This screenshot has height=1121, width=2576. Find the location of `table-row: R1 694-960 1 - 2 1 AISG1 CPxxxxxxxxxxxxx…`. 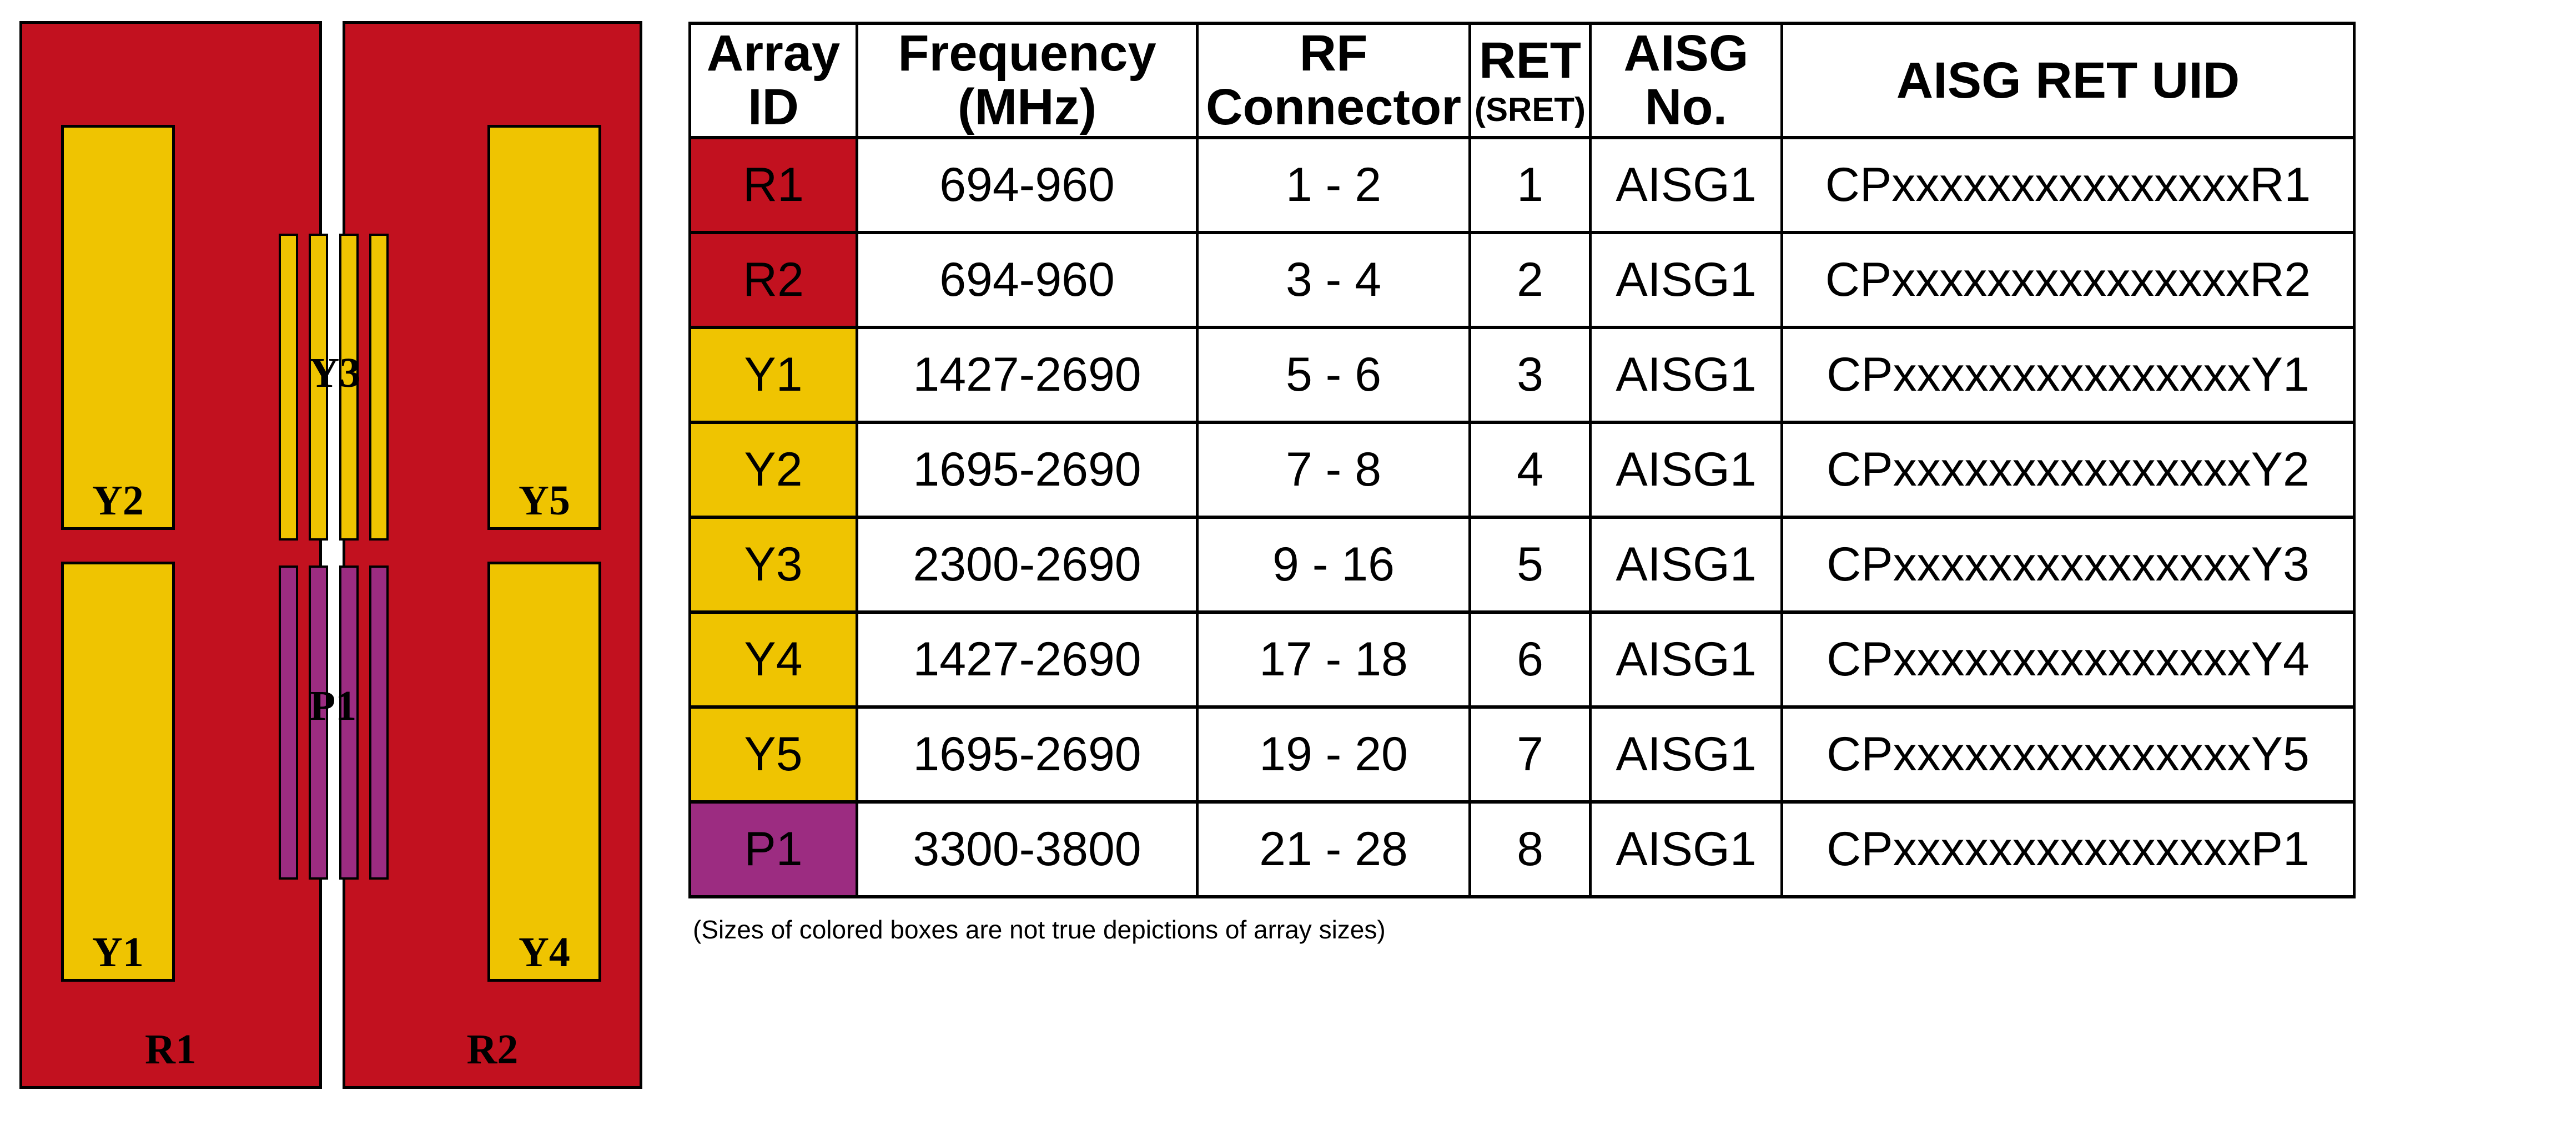

table-row: R1 694-960 1 - 2 1 AISG1 CPxxxxxxxxxxxxx… is located at coordinates (1522, 185).